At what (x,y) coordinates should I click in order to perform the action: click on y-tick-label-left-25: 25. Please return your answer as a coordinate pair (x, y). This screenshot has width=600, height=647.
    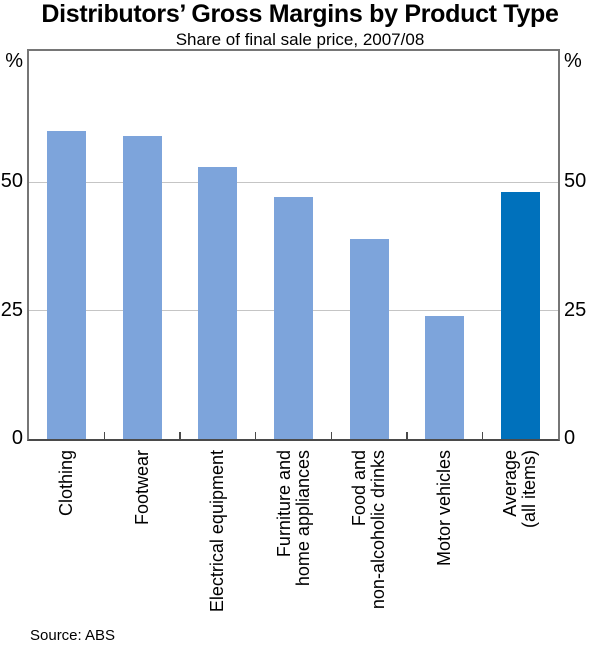
    Looking at the image, I should click on (11, 309).